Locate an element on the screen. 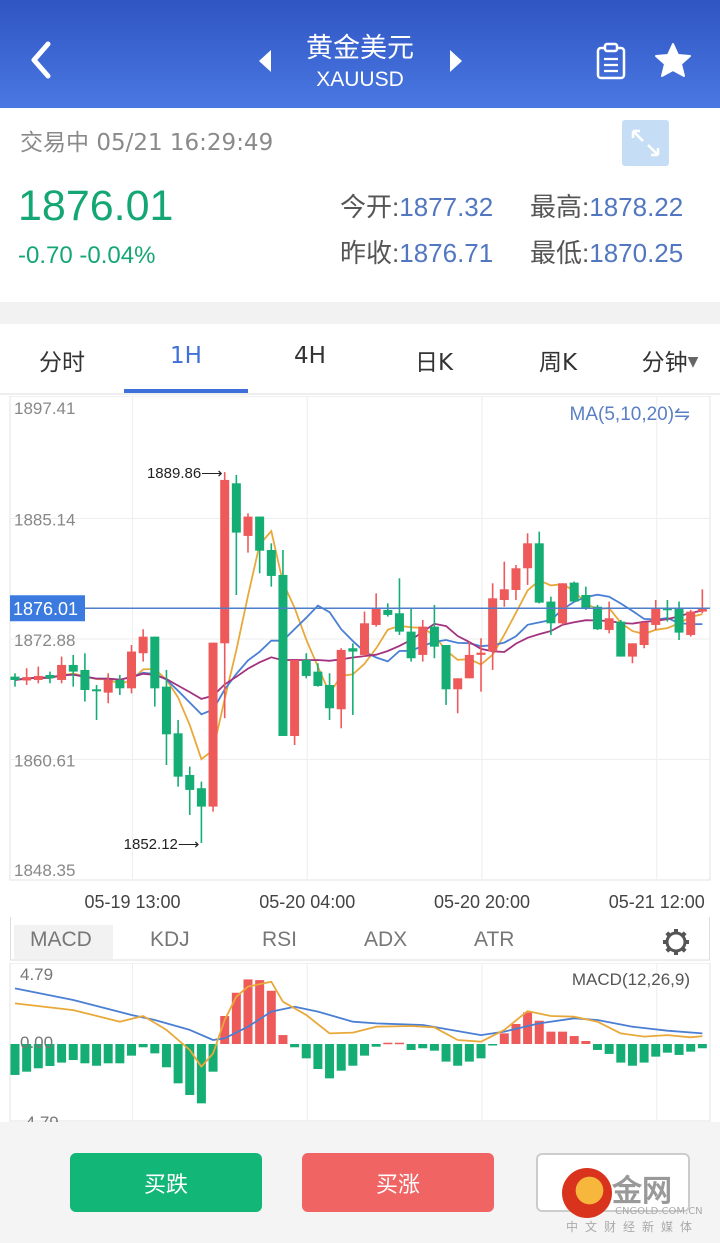  x-tick-label: 05-21 12:00 is located at coordinates (657, 902).